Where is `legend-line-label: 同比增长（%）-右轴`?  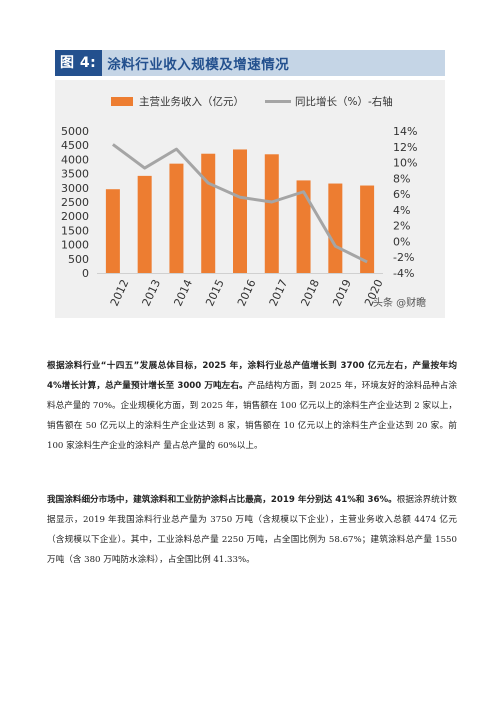
legend-line-label: 同比增长（%）-右轴 is located at coordinates (344, 101).